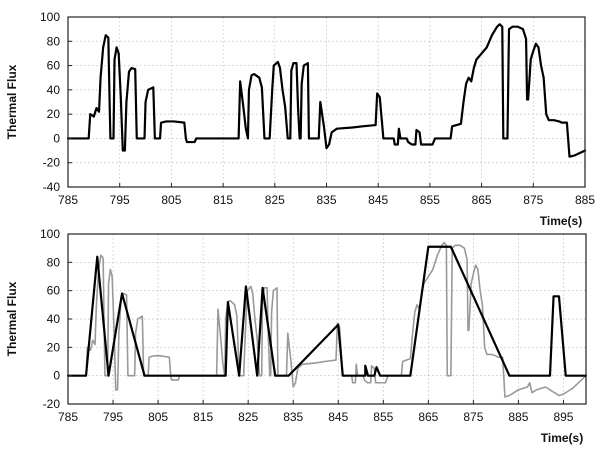  What do you see at coordinates (563, 417) in the screenshot?
I see `x-tick-label: 895` at bounding box center [563, 417].